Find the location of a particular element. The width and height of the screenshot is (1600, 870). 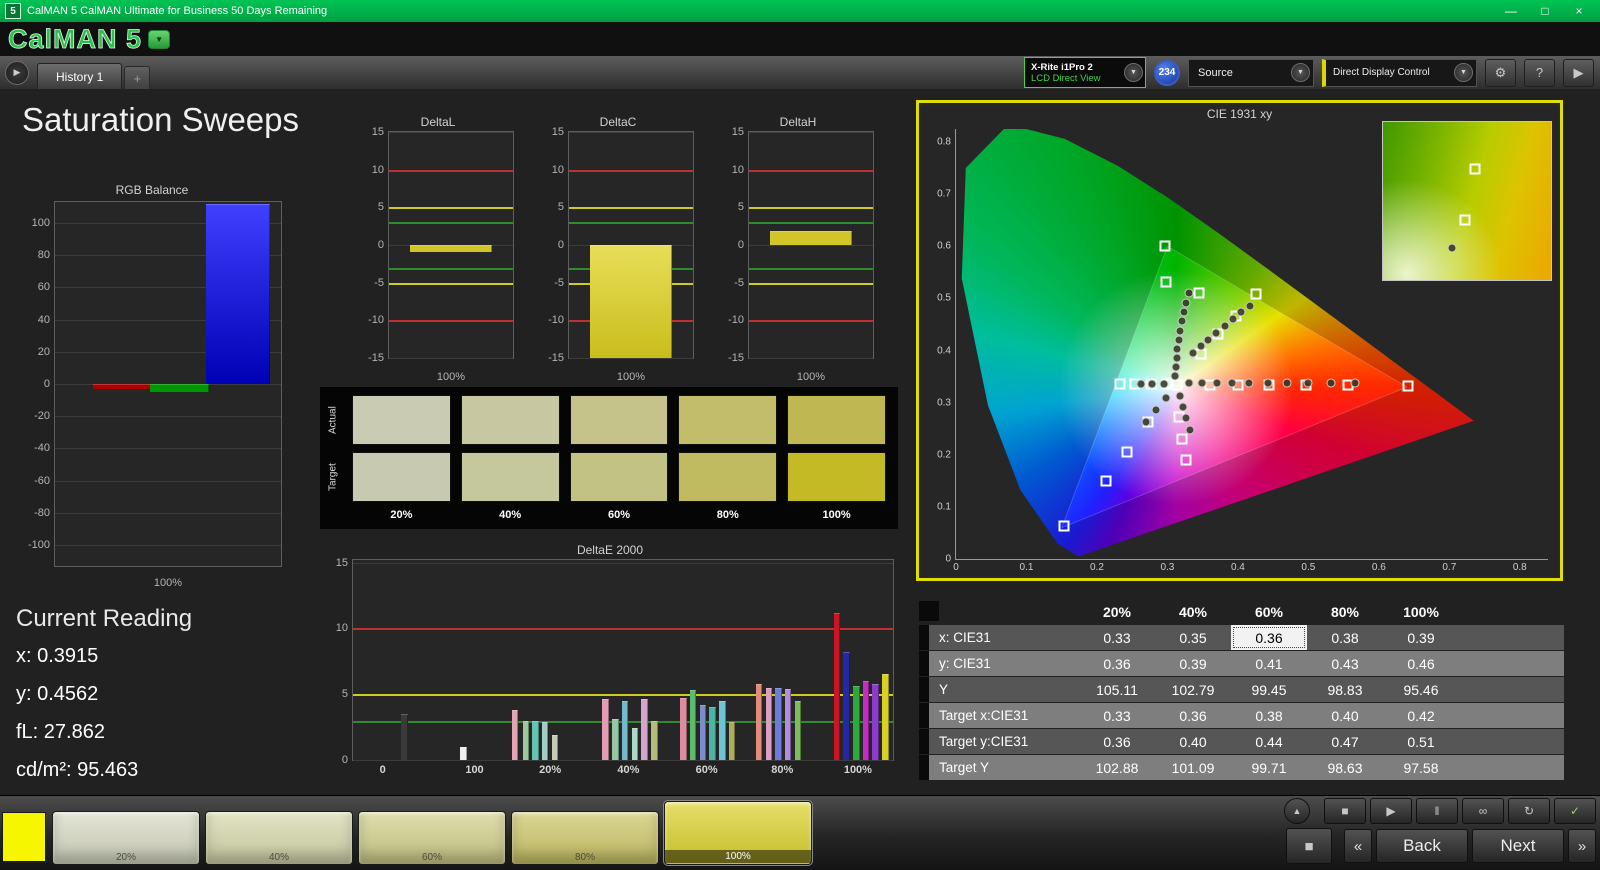

maximize-button: □ is located at coordinates (1545, 11).